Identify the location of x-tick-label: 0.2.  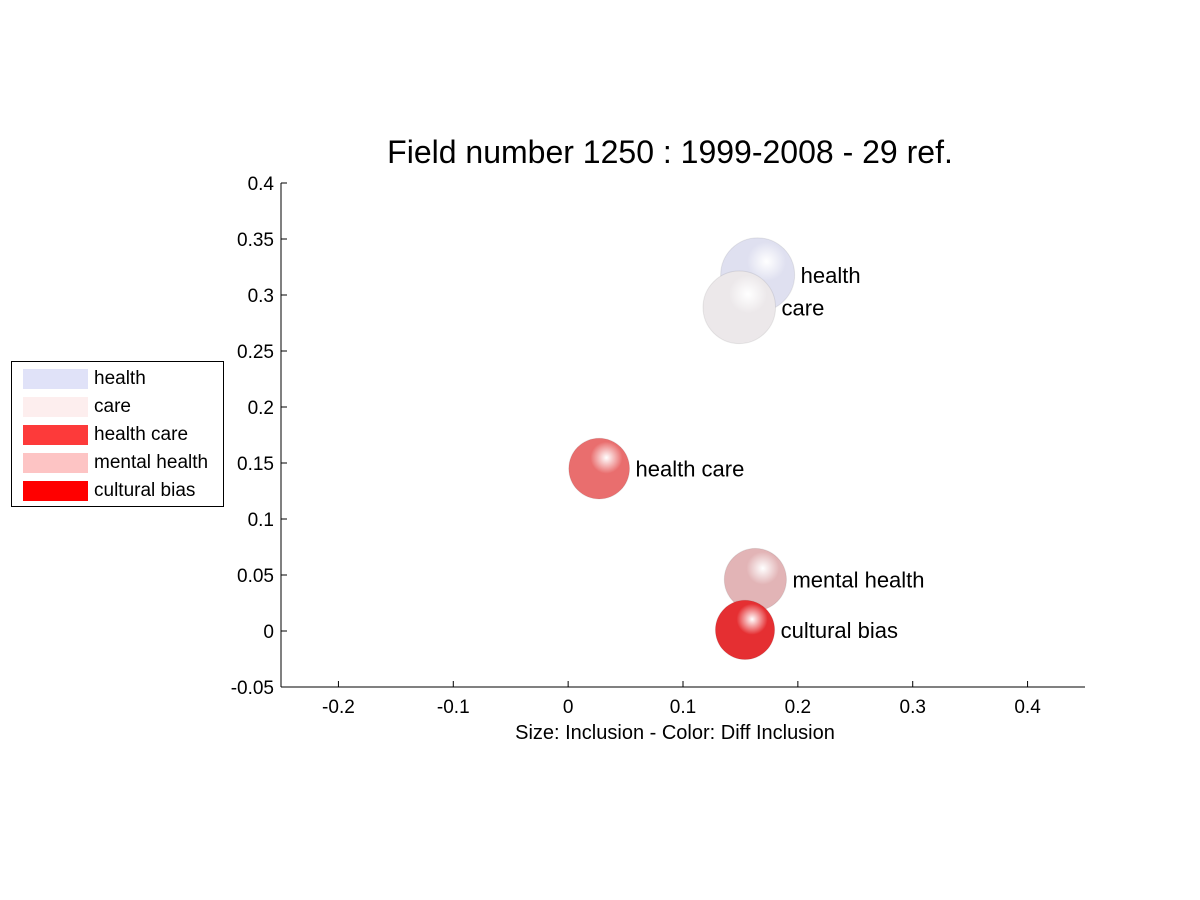
(798, 707).